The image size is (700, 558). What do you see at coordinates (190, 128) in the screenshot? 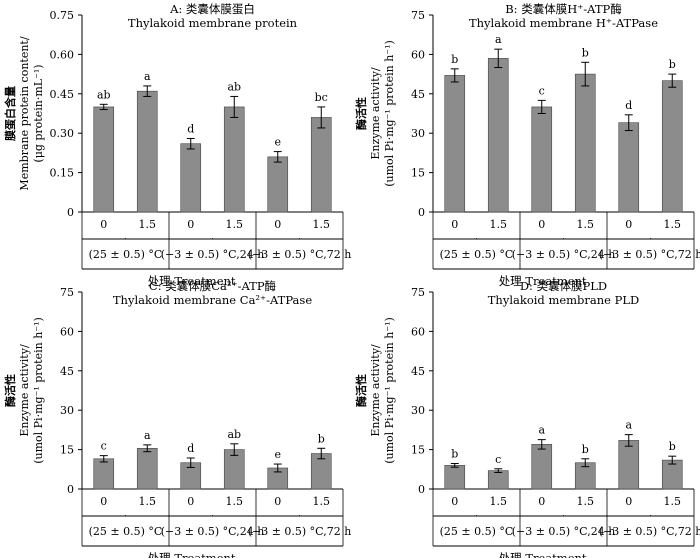
I see `significance-letter: d` at bounding box center [190, 128].